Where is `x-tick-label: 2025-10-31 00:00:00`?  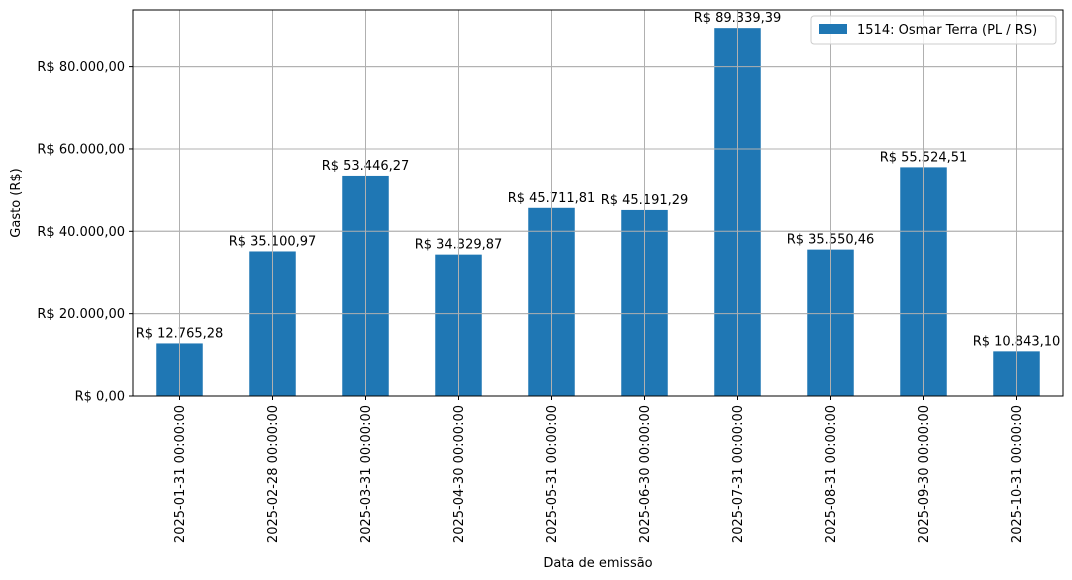 x-tick-label: 2025-10-31 00:00:00 is located at coordinates (1017, 474).